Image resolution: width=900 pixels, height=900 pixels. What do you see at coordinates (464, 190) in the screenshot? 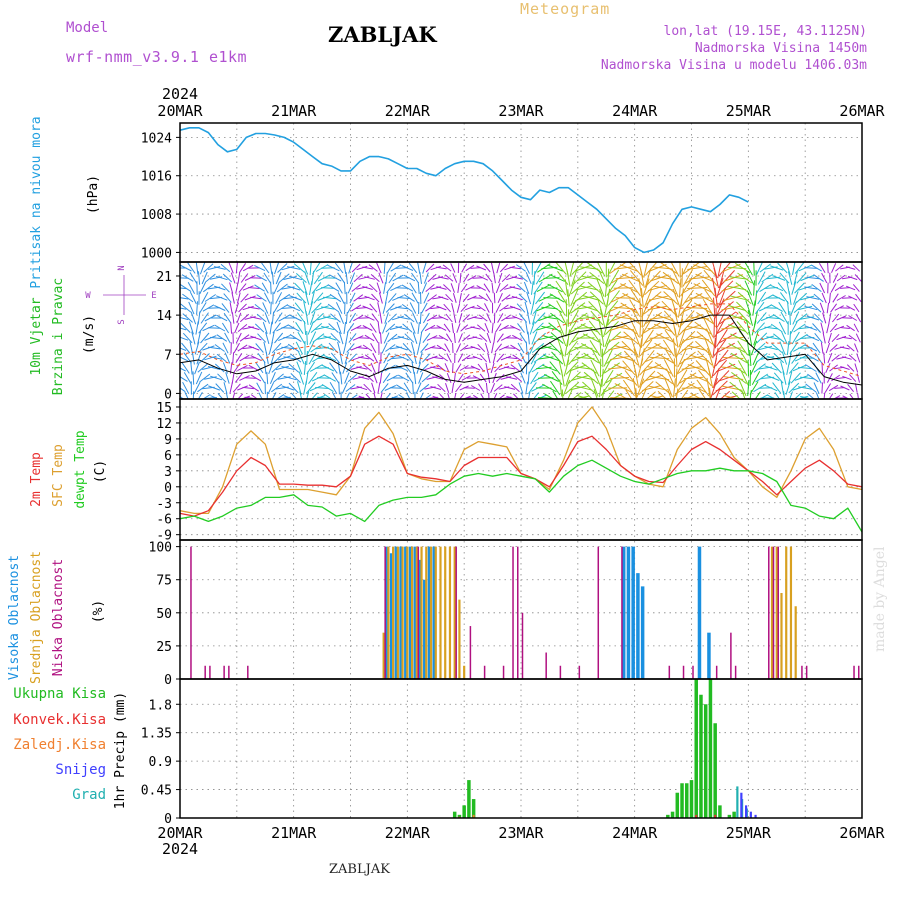
I see `pressure-series-line` at bounding box center [464, 190].